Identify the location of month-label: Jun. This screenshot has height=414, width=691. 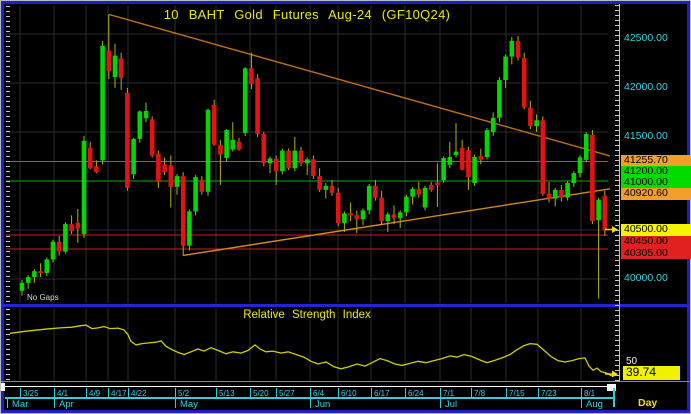
(323, 404).